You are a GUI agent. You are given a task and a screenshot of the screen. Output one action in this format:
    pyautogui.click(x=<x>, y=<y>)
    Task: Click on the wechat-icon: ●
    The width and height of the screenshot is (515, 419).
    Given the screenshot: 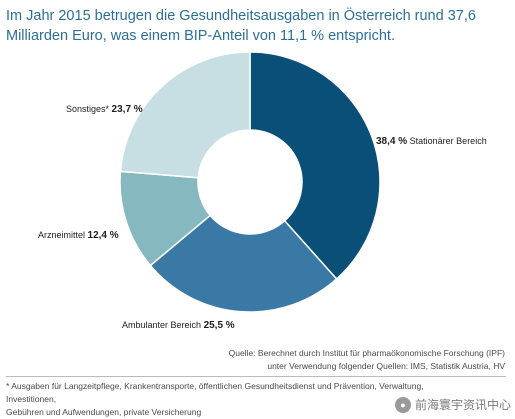 What is the action you would take?
    pyautogui.click(x=402, y=404)
    